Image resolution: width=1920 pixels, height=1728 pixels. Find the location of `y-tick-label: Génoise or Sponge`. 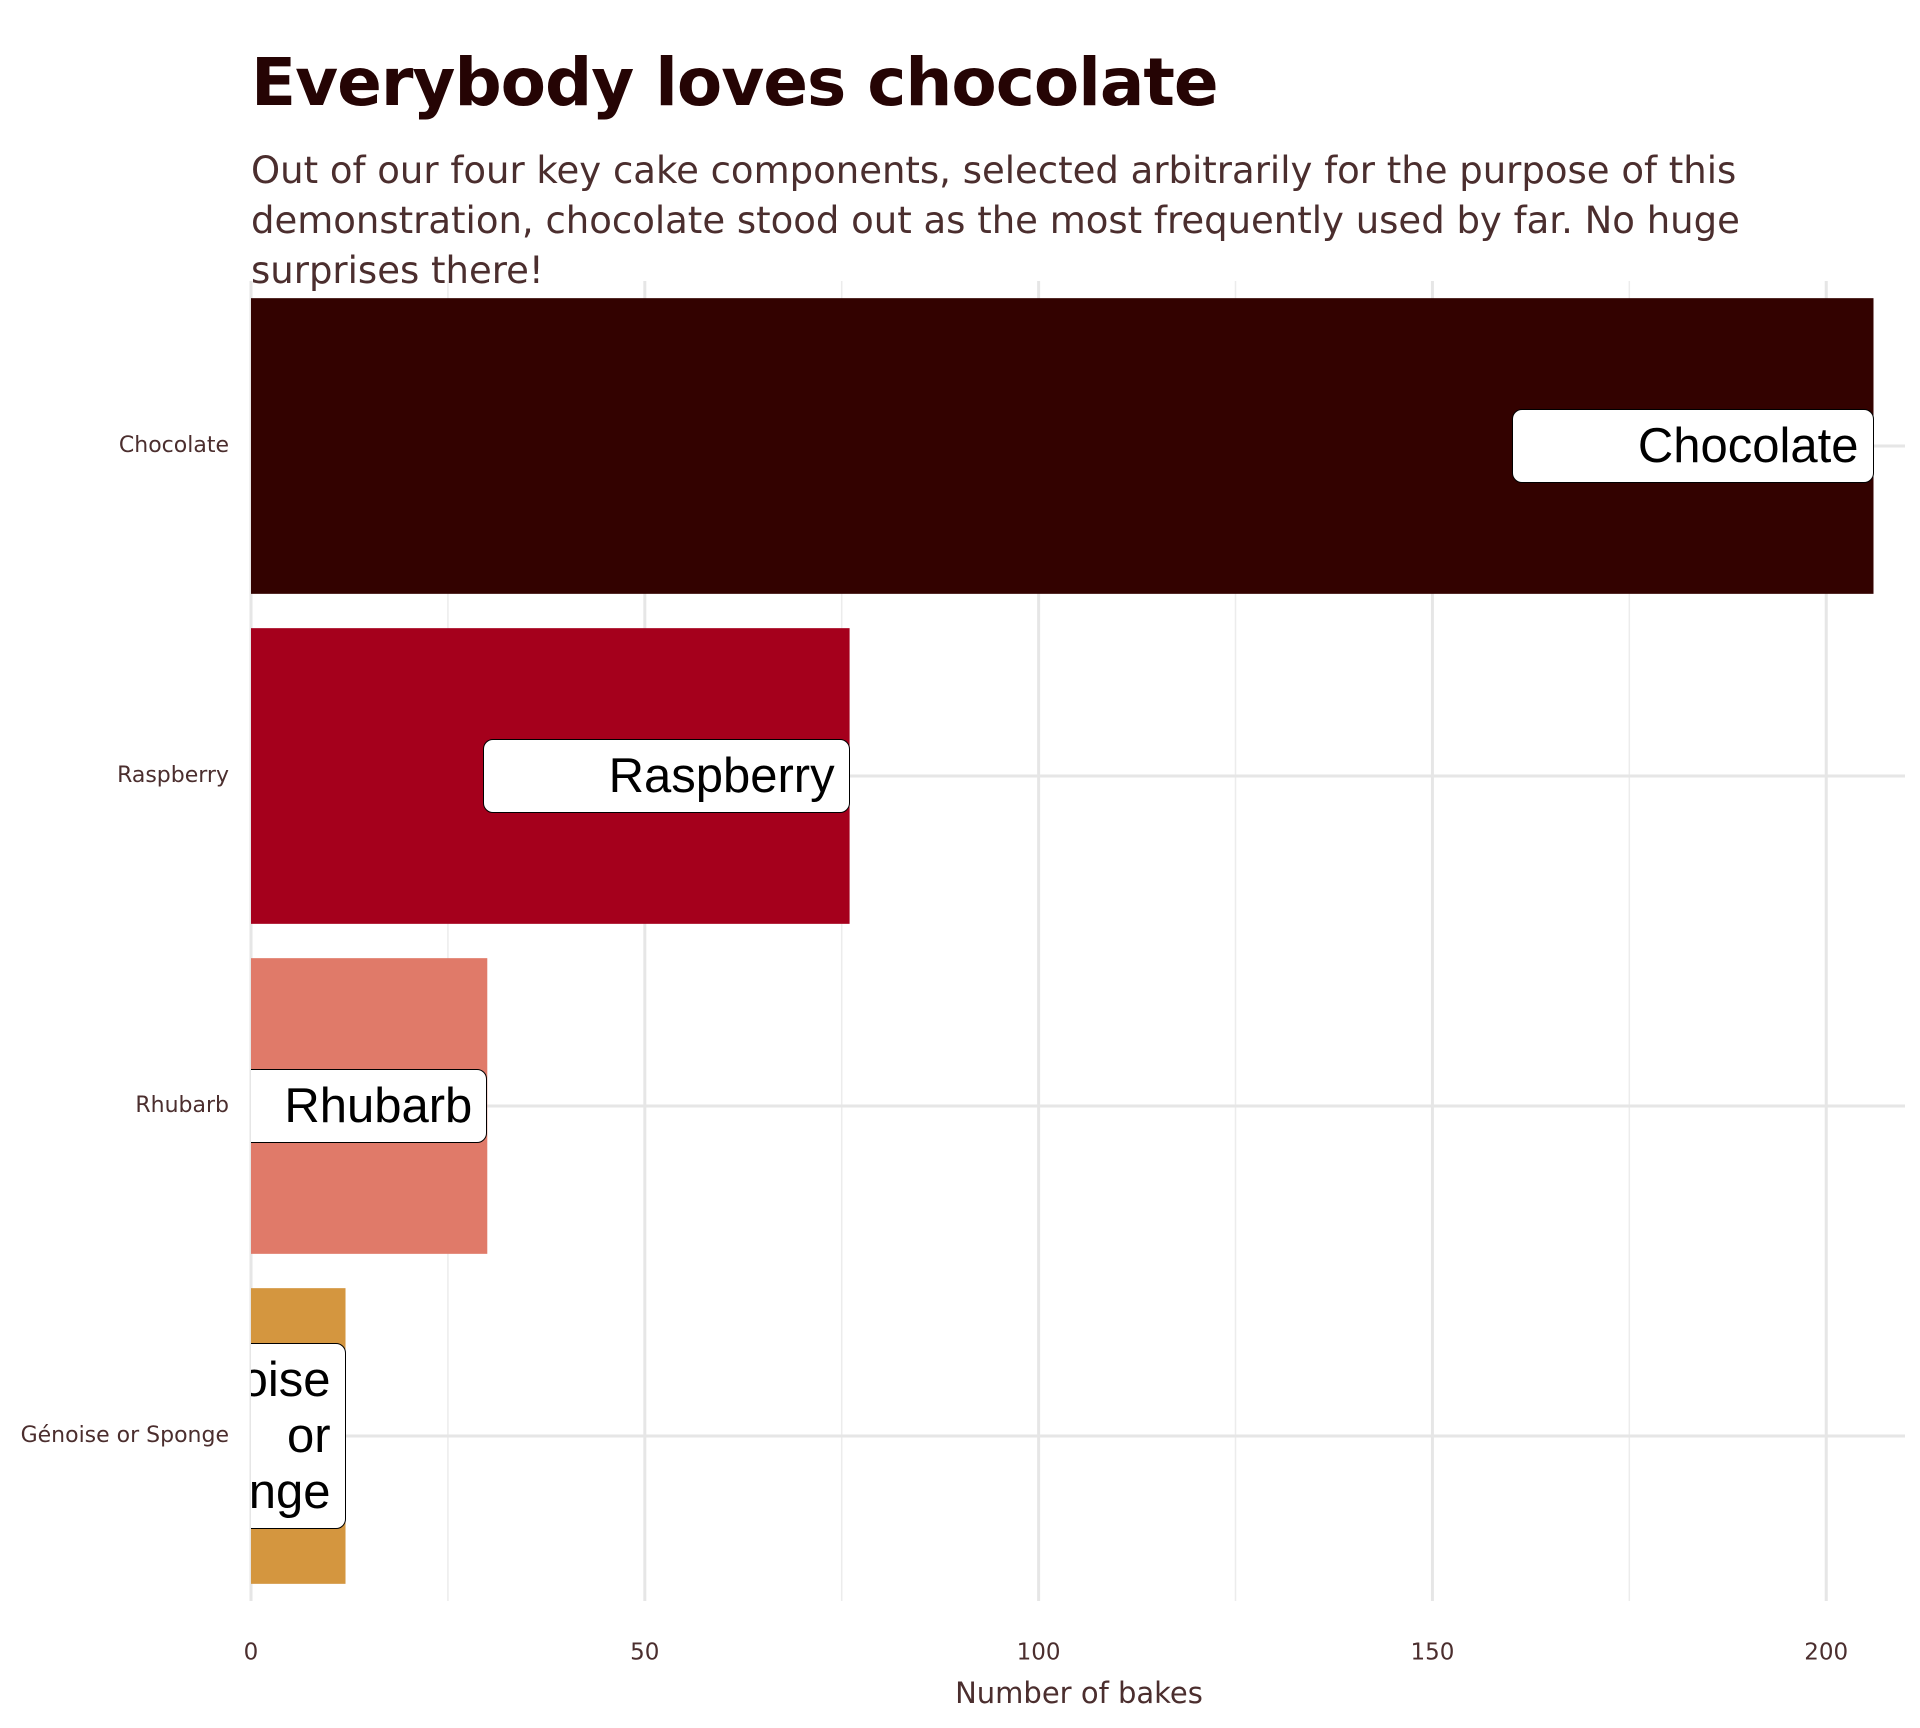

y-tick-label: Génoise or Sponge is located at coordinates (125, 1435).